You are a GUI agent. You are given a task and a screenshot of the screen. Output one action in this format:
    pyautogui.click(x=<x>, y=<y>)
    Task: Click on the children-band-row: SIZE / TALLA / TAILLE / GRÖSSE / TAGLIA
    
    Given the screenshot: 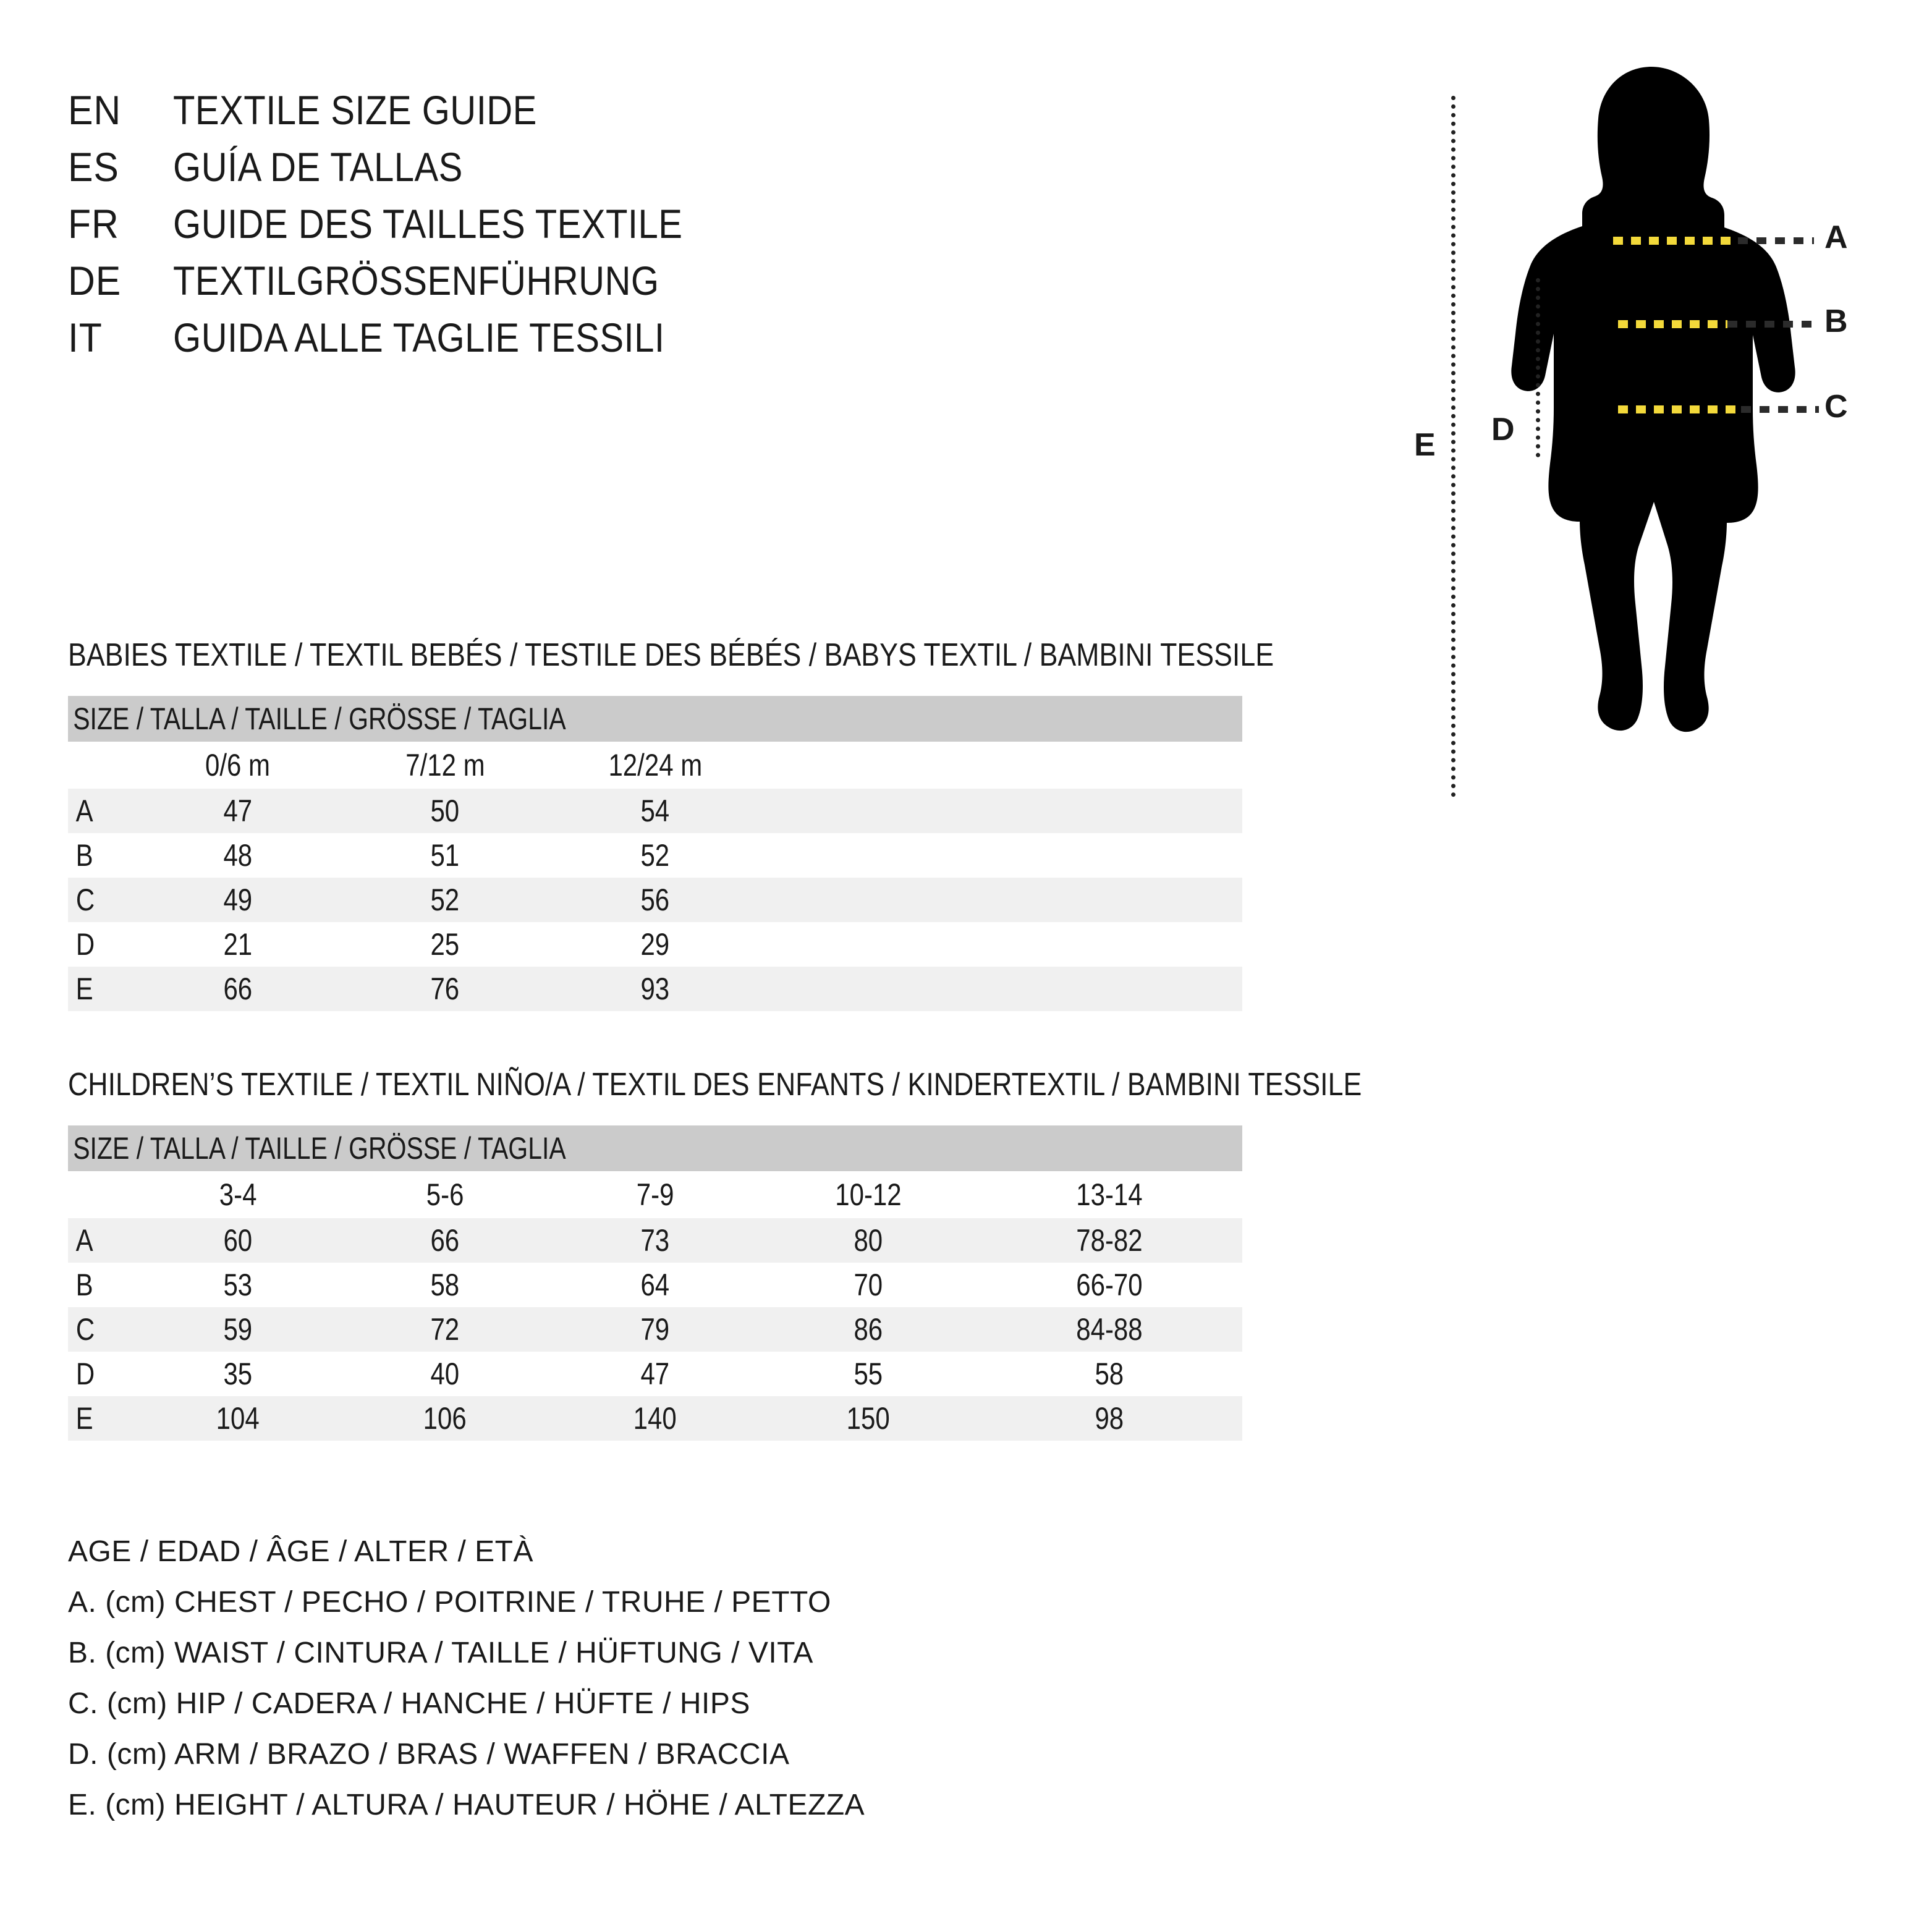 What is the action you would take?
    pyautogui.click(x=655, y=1148)
    